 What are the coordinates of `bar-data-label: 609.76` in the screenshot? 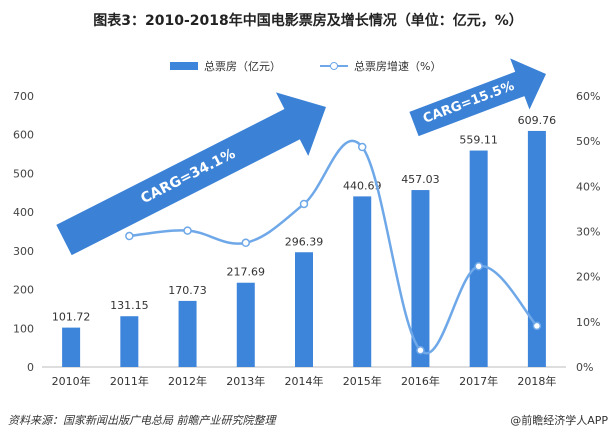 It's located at (537, 120).